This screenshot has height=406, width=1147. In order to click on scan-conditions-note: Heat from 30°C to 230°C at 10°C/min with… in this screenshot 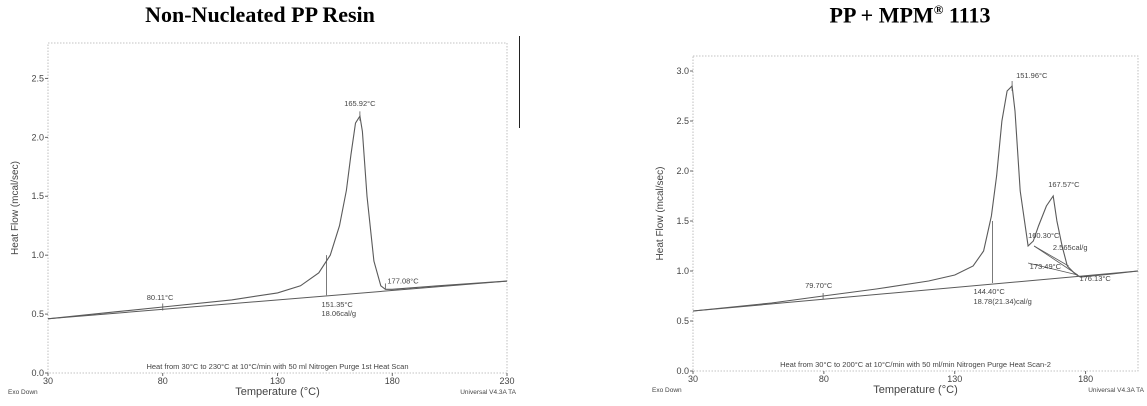, I will do `click(277, 366)`.